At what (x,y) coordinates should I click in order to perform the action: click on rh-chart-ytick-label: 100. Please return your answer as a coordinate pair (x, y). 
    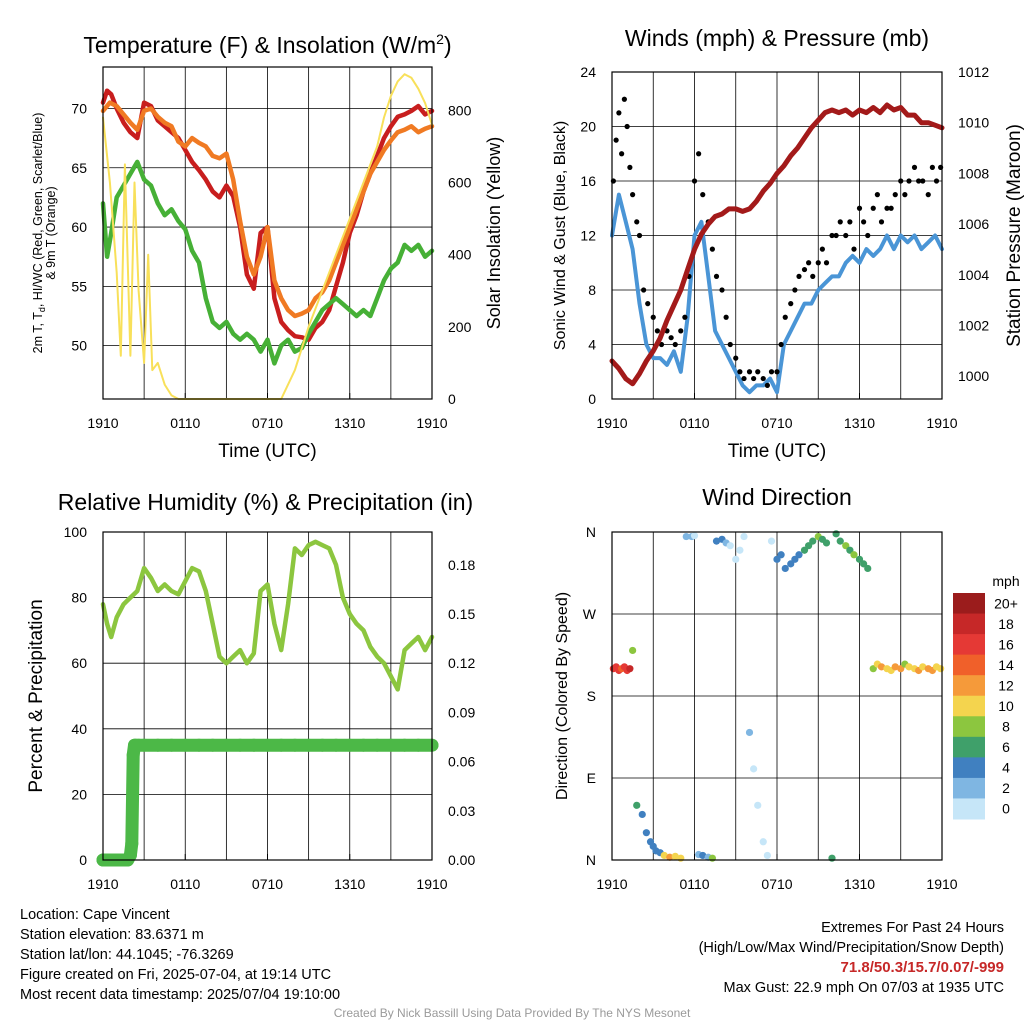
    Looking at the image, I should click on (76, 532).